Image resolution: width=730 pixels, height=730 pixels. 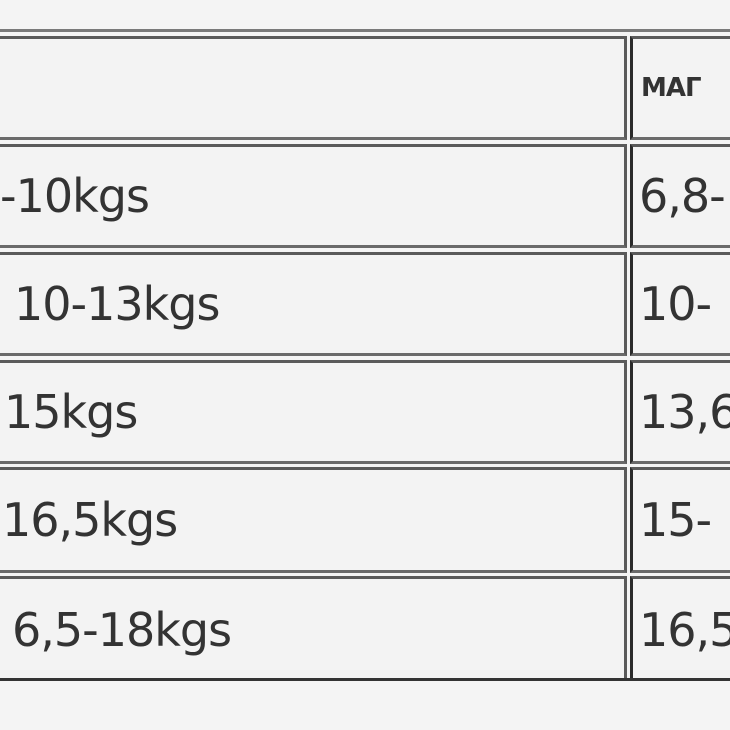 I want to click on header-cell-weight, so click(x=313, y=88).